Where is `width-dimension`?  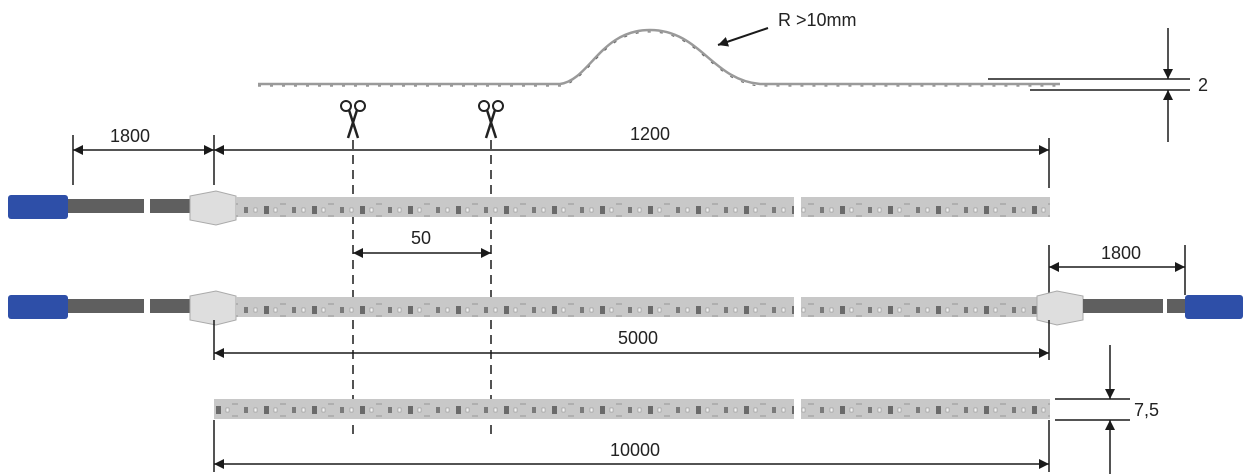
width-dimension is located at coordinates (1092, 409).